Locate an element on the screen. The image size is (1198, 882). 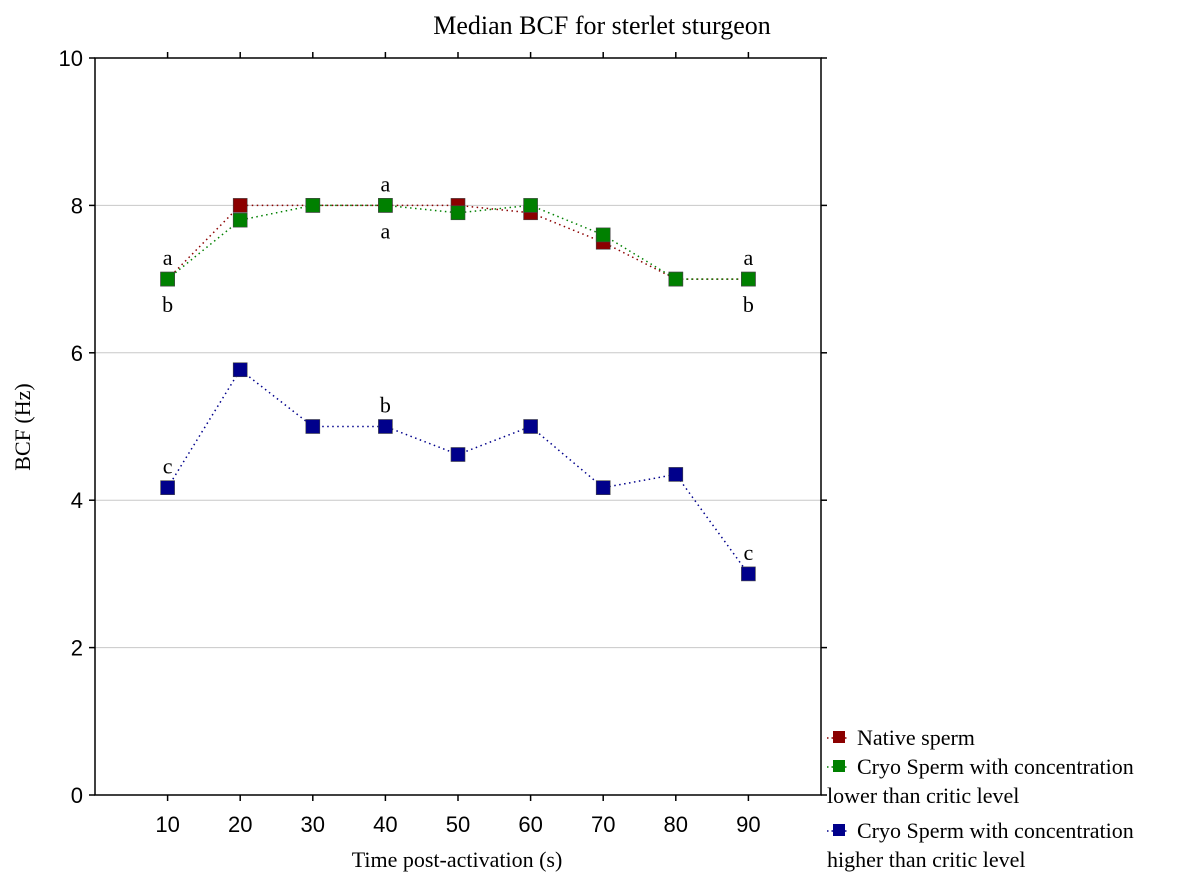
legend-label: Native sperm is located at coordinates (916, 737).